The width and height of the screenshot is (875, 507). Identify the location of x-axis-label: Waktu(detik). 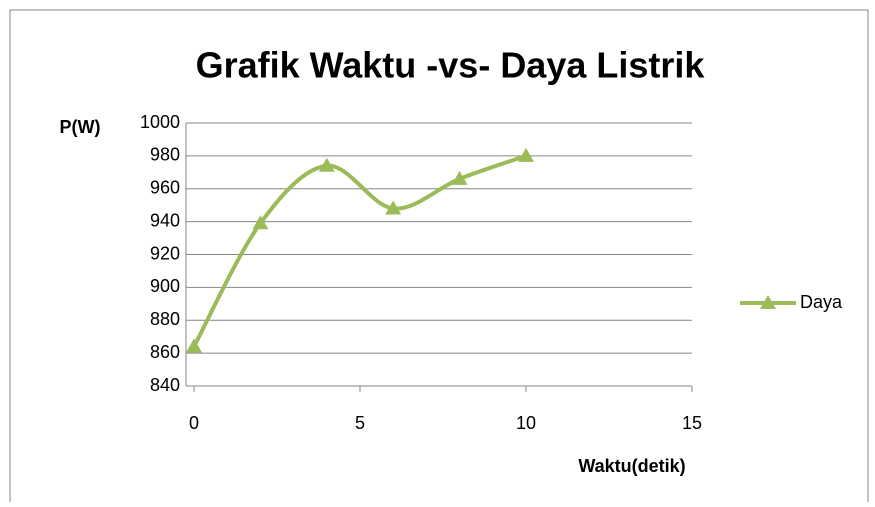
(631, 466).